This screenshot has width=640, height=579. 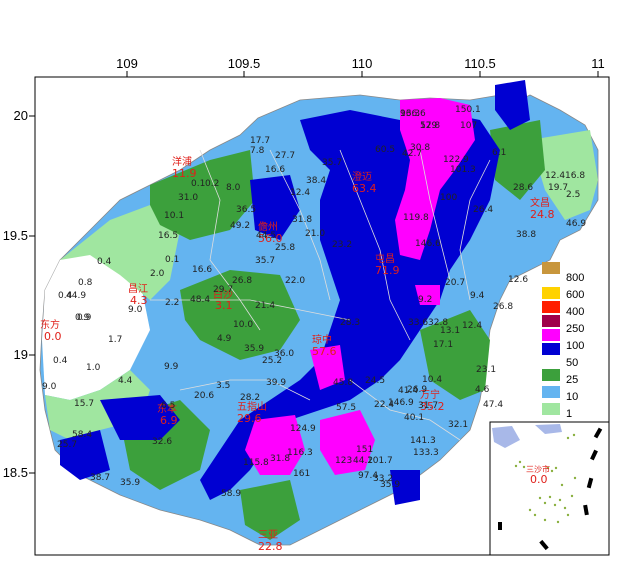 I want to click on station-value: 26.9, so click(x=417, y=390).